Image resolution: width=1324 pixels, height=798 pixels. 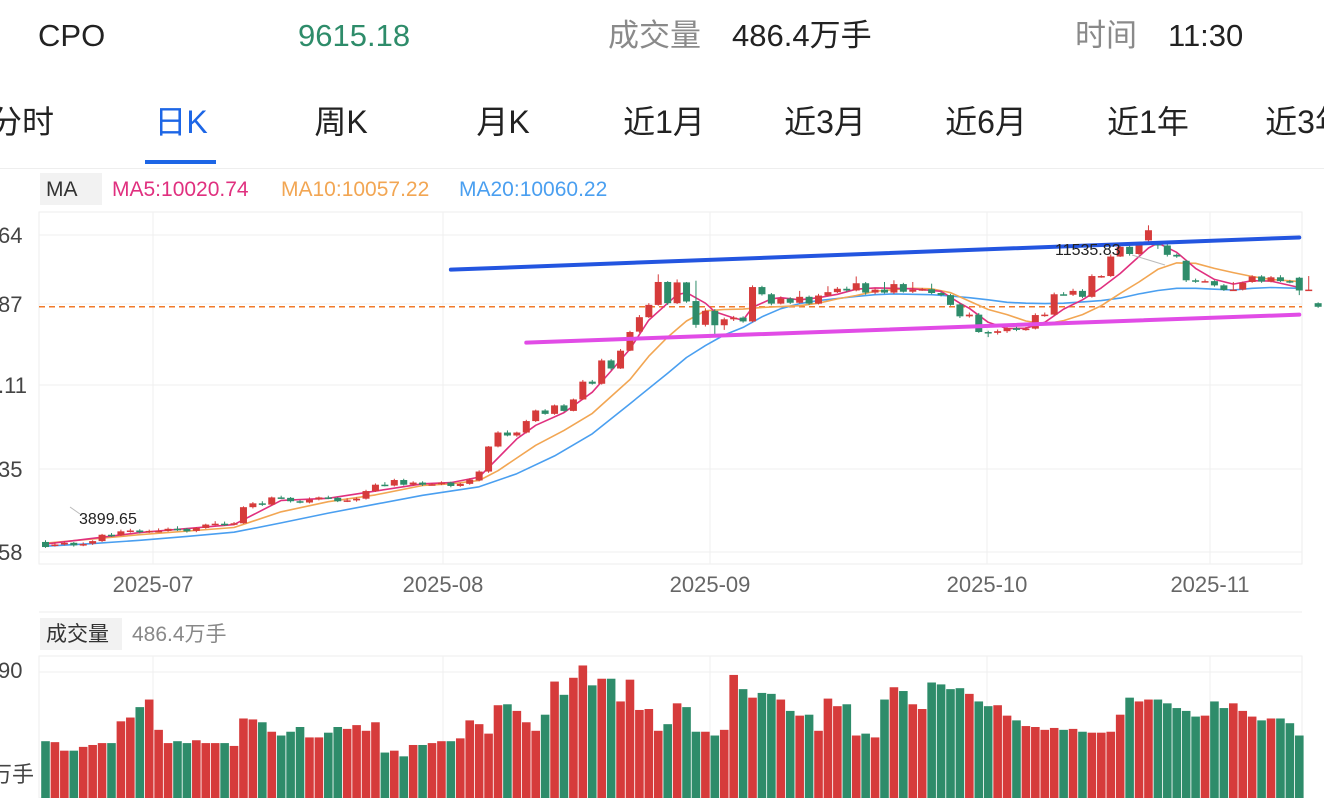 What do you see at coordinates (1294, 122) in the screenshot?
I see `tab-3-years: 近3年` at bounding box center [1294, 122].